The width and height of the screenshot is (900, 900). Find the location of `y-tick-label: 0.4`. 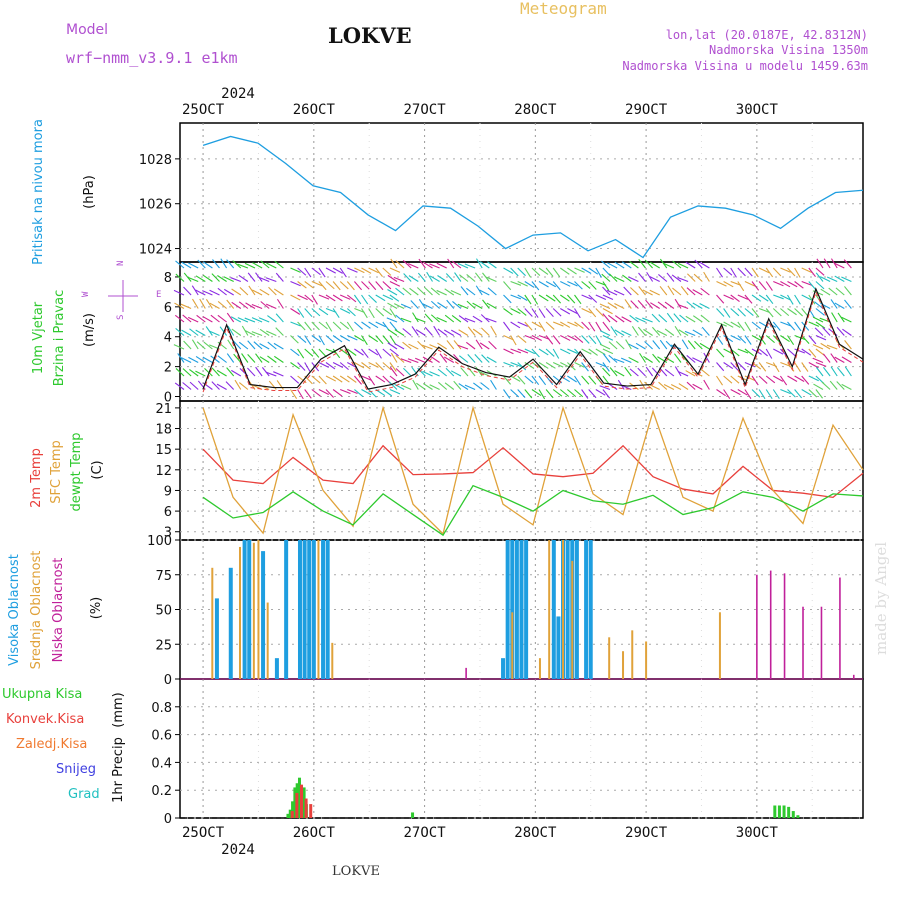

y-tick-label: 0.4 is located at coordinates (161, 763).